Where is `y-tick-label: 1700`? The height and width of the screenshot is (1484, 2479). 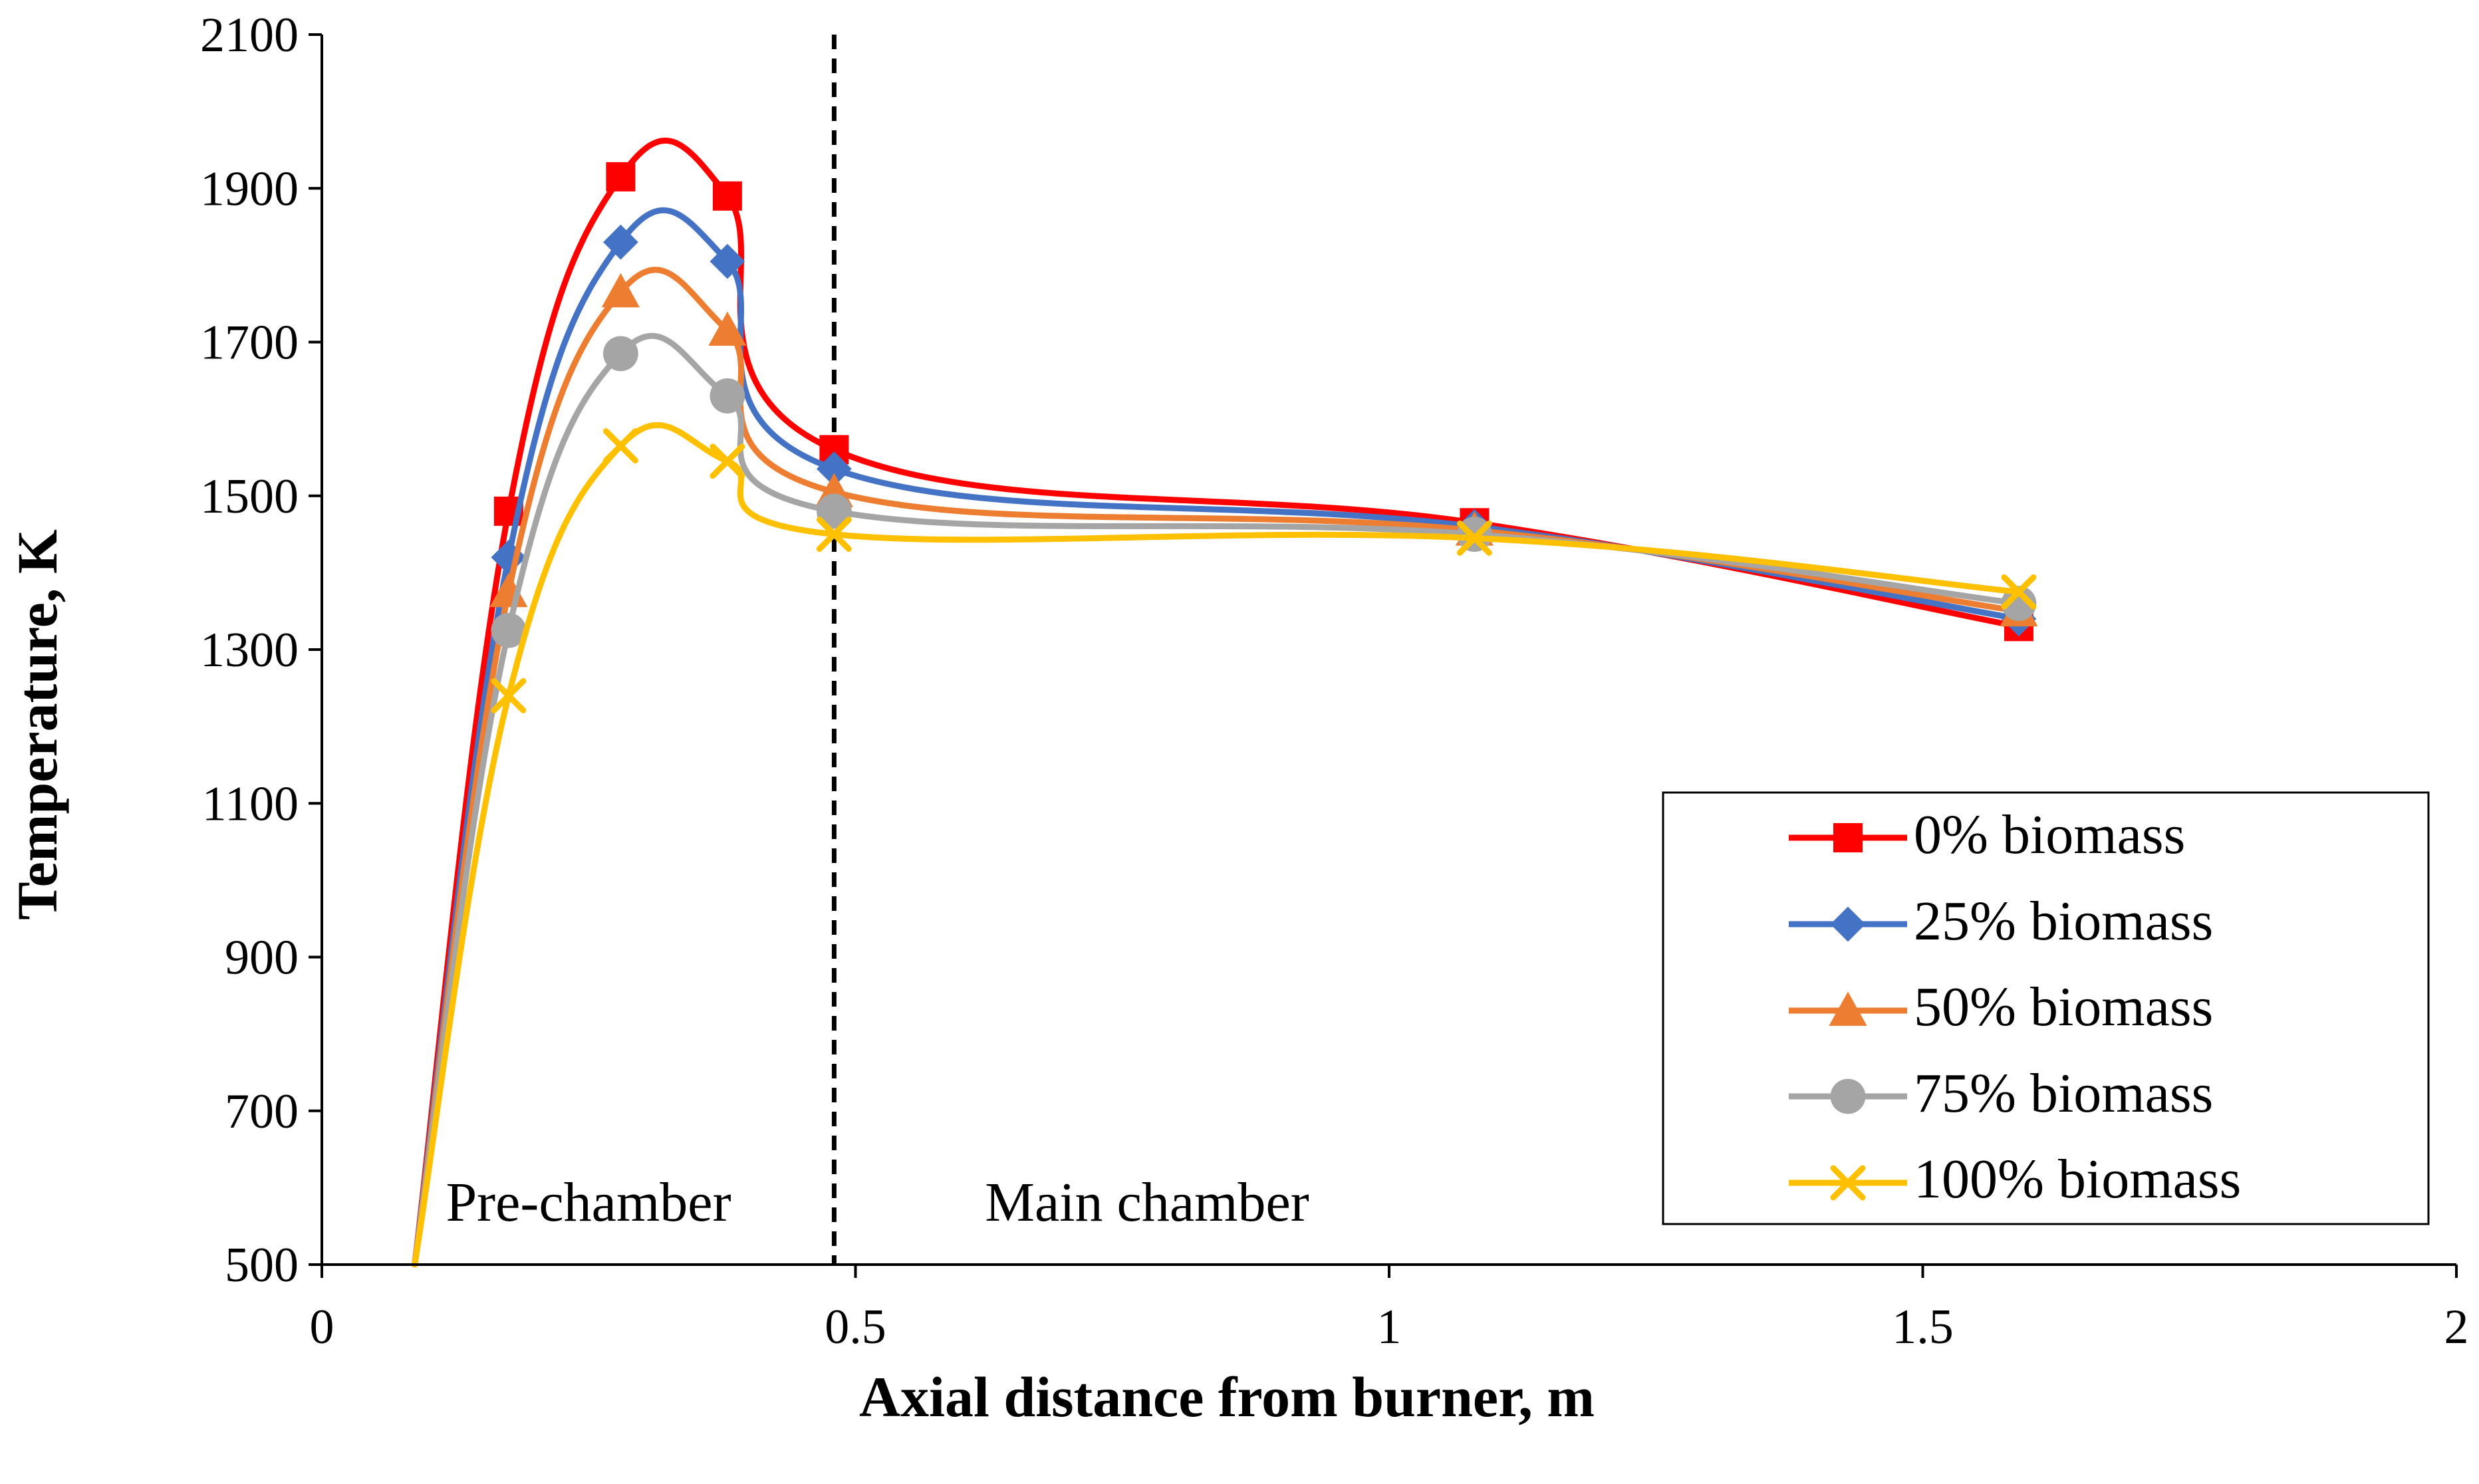
y-tick-label: 1700 is located at coordinates (249, 343).